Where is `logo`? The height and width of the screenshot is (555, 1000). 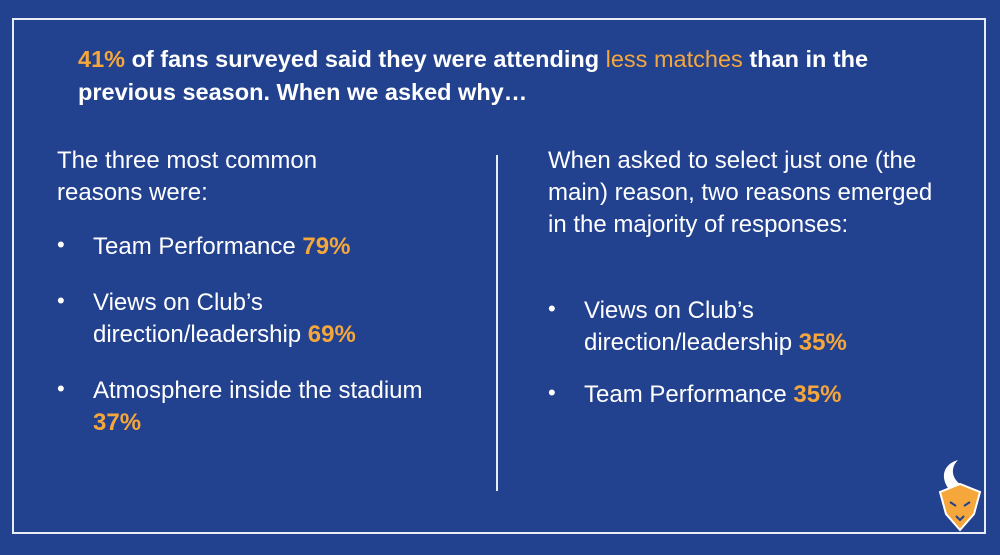
logo is located at coordinates (960, 496).